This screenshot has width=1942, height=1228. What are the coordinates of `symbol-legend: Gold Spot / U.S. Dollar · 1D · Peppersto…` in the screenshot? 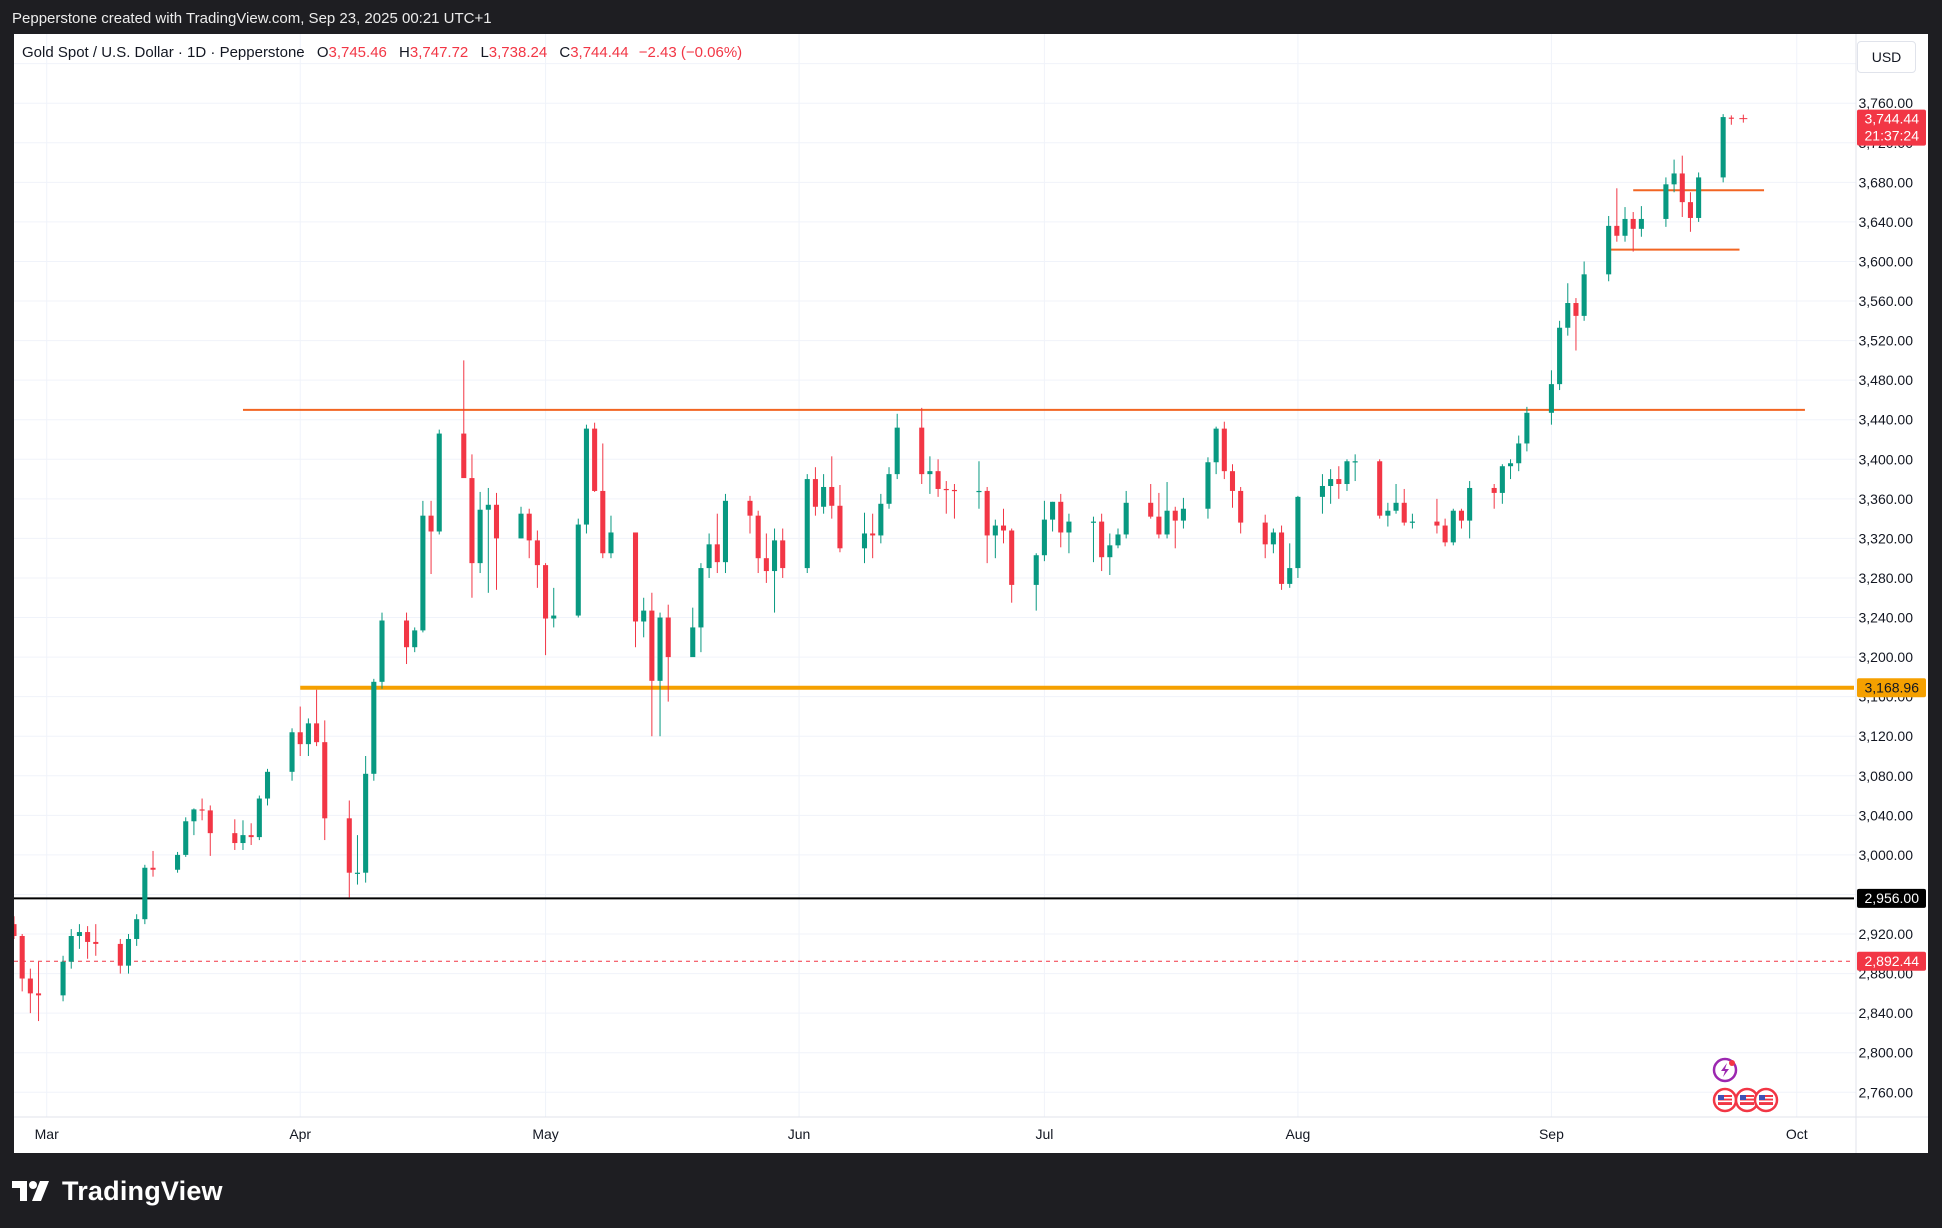 It's located at (382, 52).